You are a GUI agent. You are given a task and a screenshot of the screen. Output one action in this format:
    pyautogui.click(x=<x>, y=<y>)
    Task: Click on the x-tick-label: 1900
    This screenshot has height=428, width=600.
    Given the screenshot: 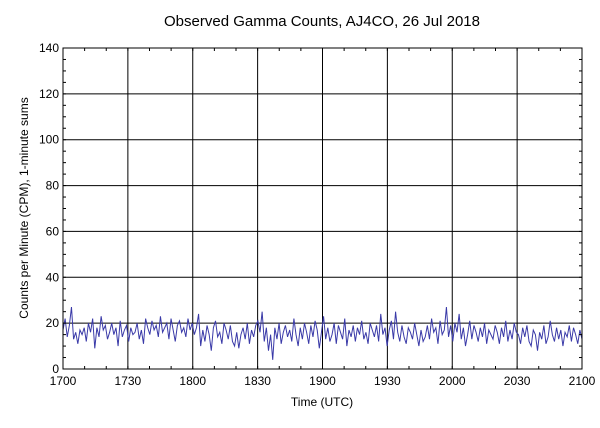 What is the action you would take?
    pyautogui.click(x=322, y=381)
    